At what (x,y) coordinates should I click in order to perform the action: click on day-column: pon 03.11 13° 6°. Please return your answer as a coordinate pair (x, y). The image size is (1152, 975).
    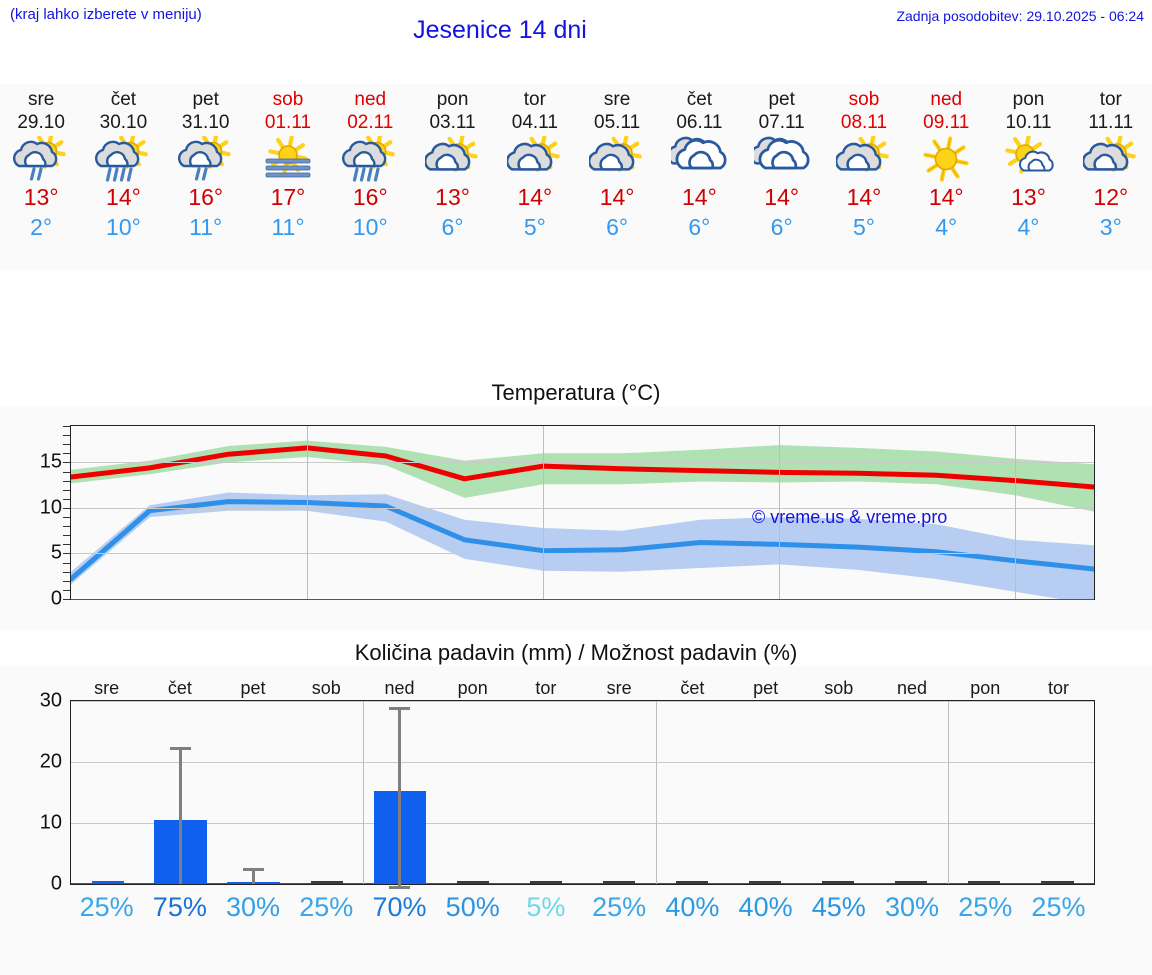
    Looking at the image, I should click on (452, 177).